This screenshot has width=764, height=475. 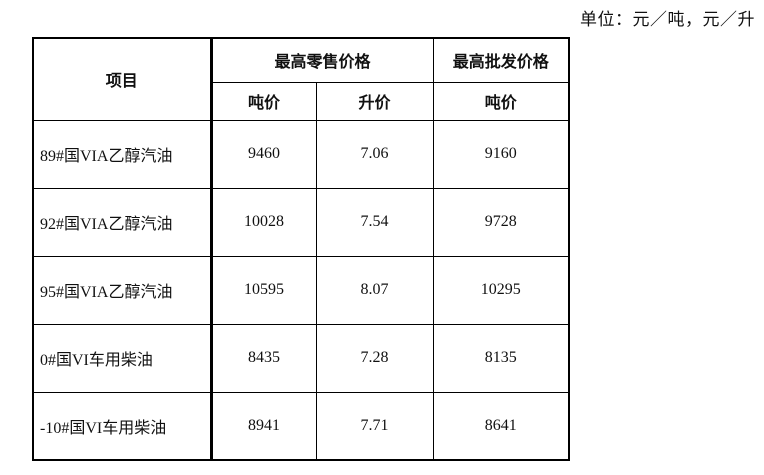 I want to click on retail-ton-cell: 10595, so click(x=263, y=290).